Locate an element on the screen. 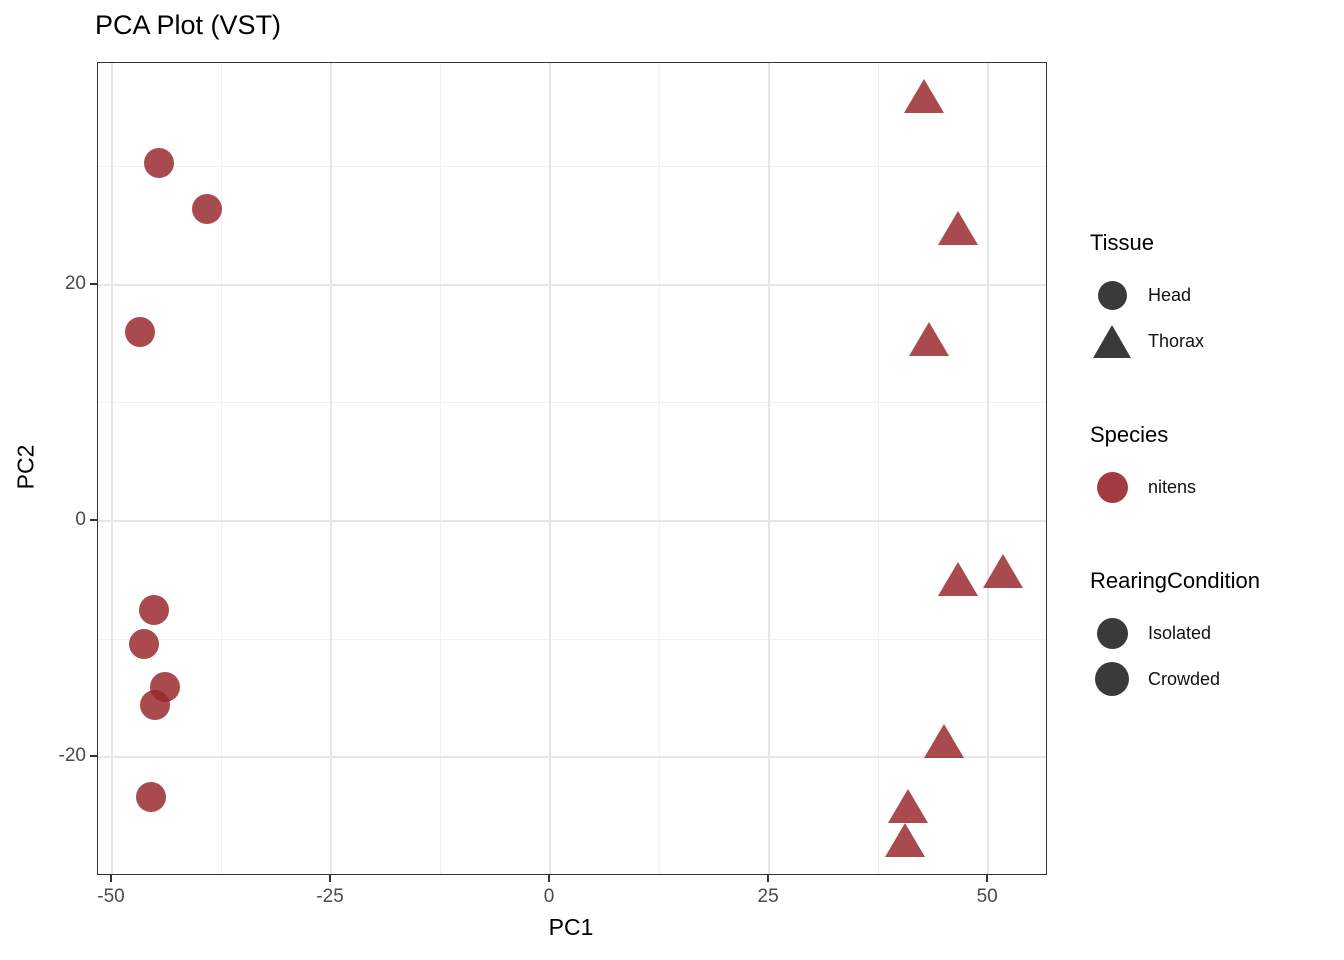 Image resolution: width=1344 pixels, height=960 pixels. triangle-icon is located at coordinates (1112, 341).